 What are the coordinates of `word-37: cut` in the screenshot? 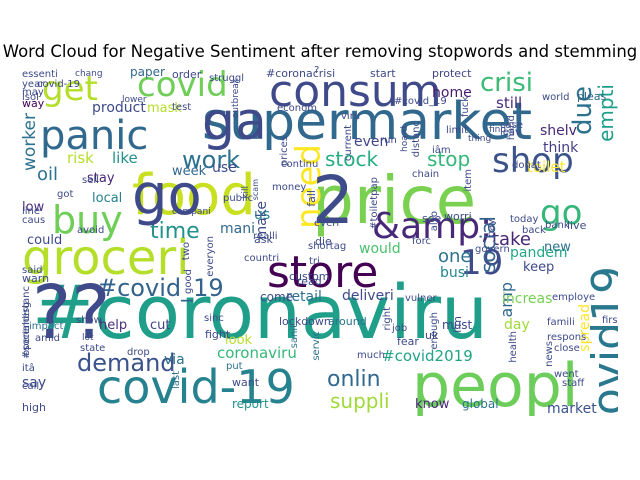 It's located at (160, 325).